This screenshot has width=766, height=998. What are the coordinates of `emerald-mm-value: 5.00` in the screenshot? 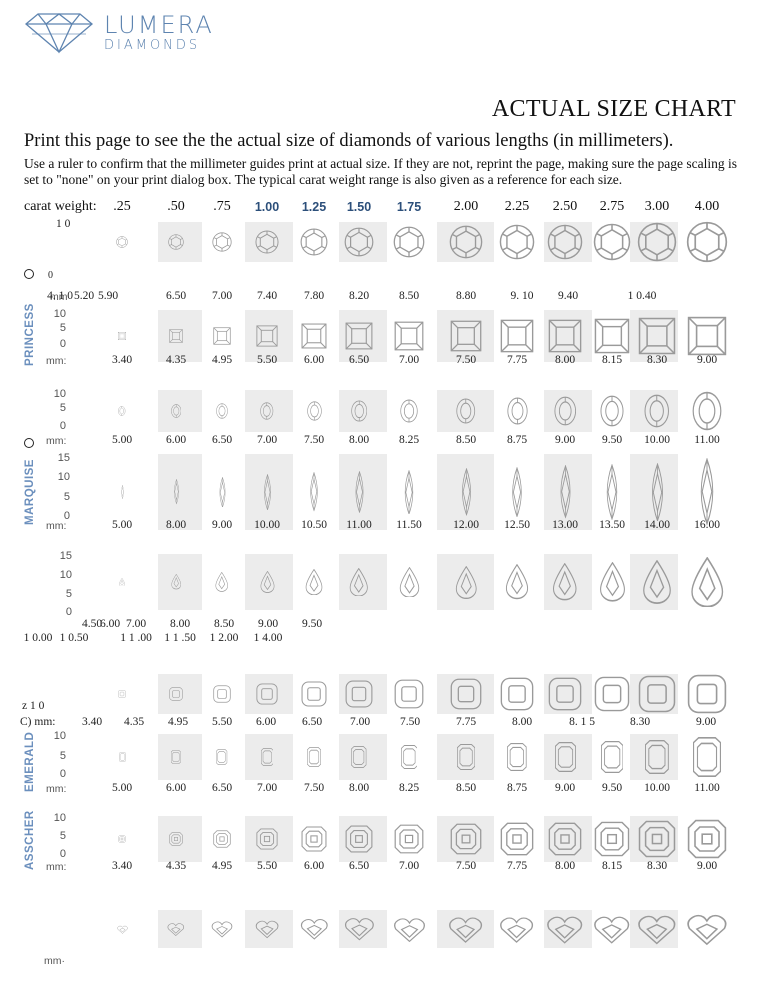 It's located at (122, 788).